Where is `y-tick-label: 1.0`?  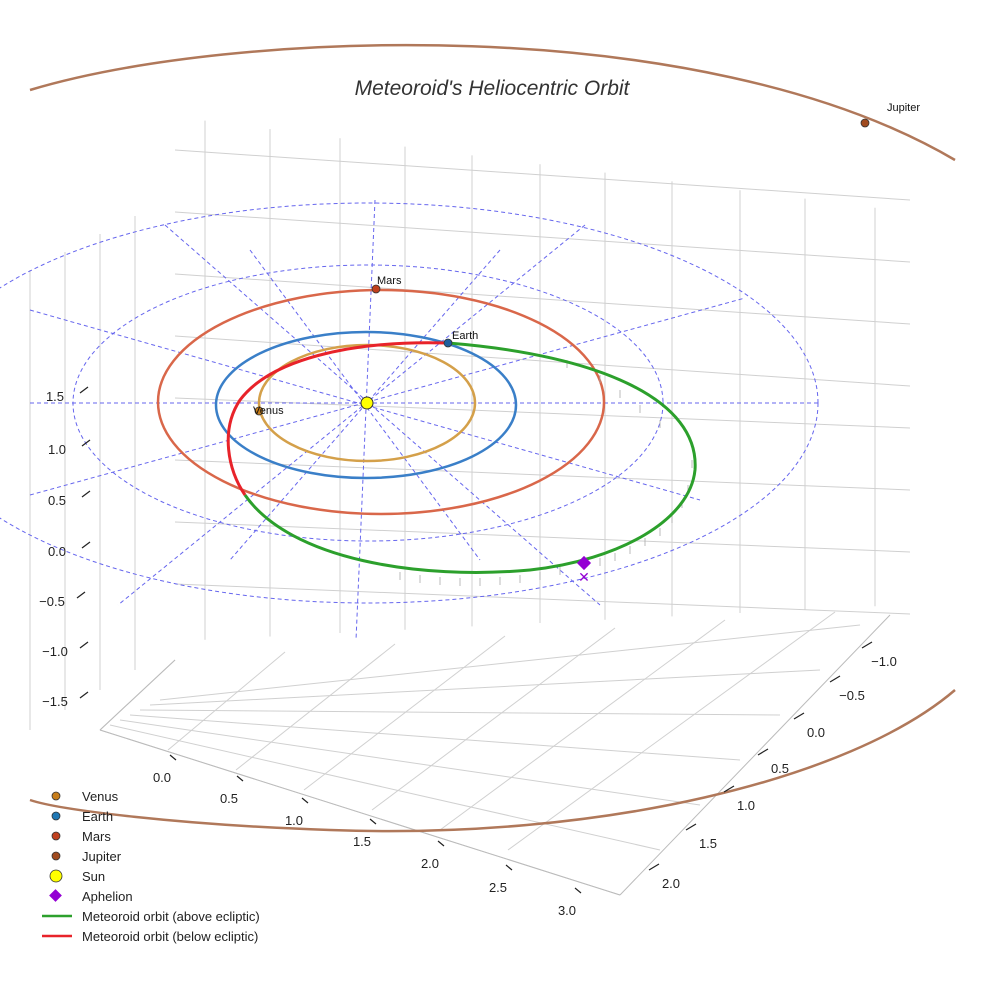 y-tick-label: 1.0 is located at coordinates (746, 805).